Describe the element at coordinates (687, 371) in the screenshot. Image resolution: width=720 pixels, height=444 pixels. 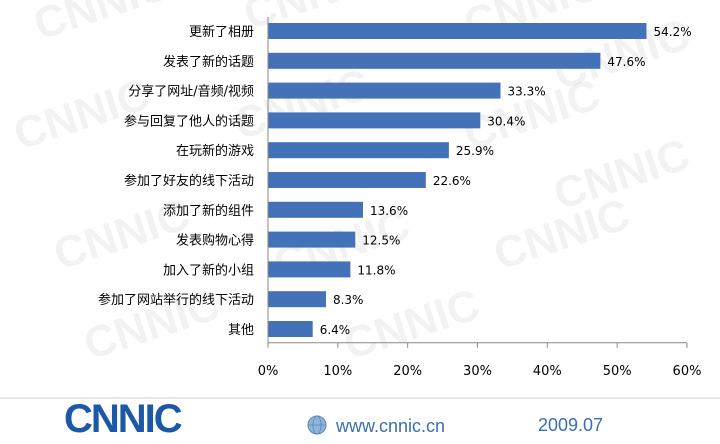
I see `x-tick-label: 60%` at that location.